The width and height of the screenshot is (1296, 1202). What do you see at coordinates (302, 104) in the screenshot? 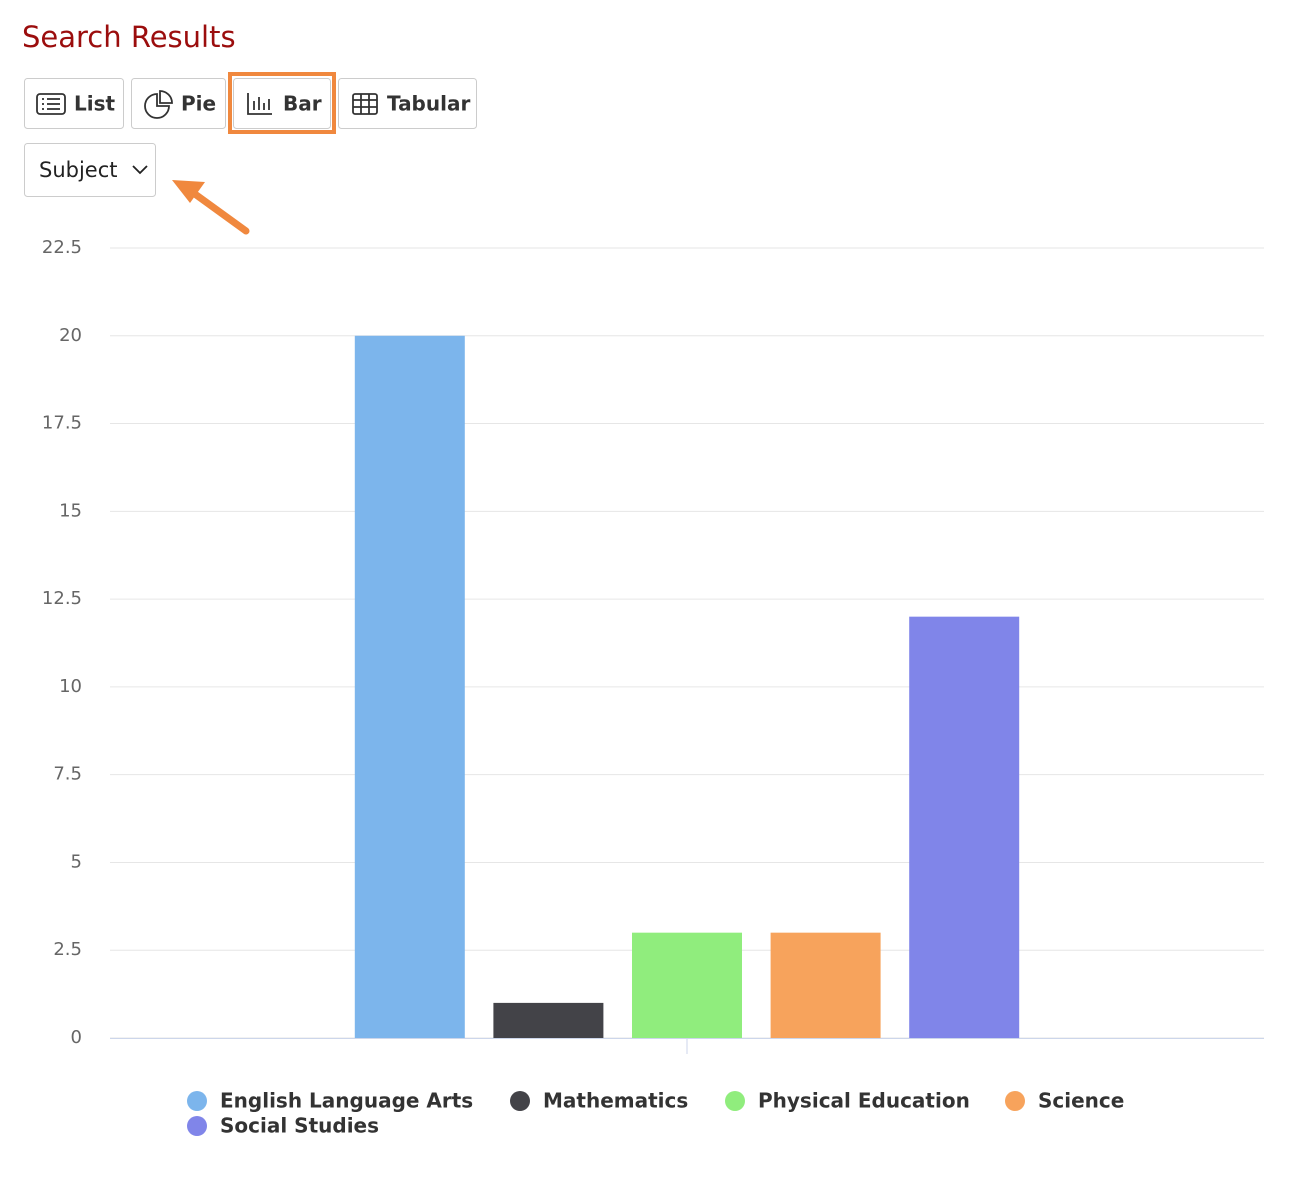
I see `button-label: Bar` at bounding box center [302, 104].